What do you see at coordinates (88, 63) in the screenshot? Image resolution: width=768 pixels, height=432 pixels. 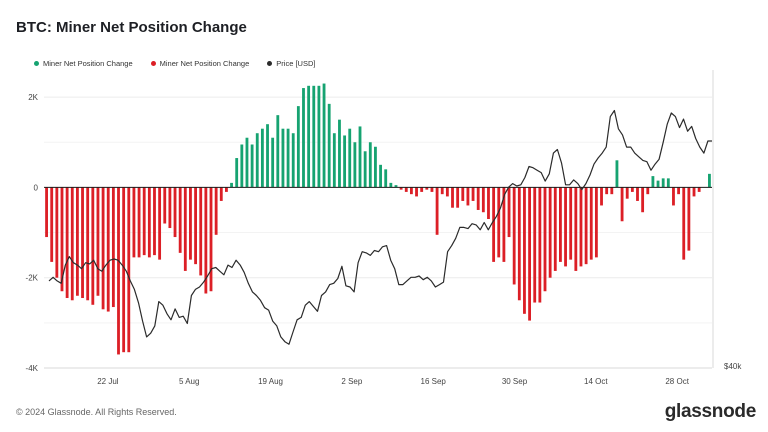 I see `legend-positive-label: Miner Net Position Change` at bounding box center [88, 63].